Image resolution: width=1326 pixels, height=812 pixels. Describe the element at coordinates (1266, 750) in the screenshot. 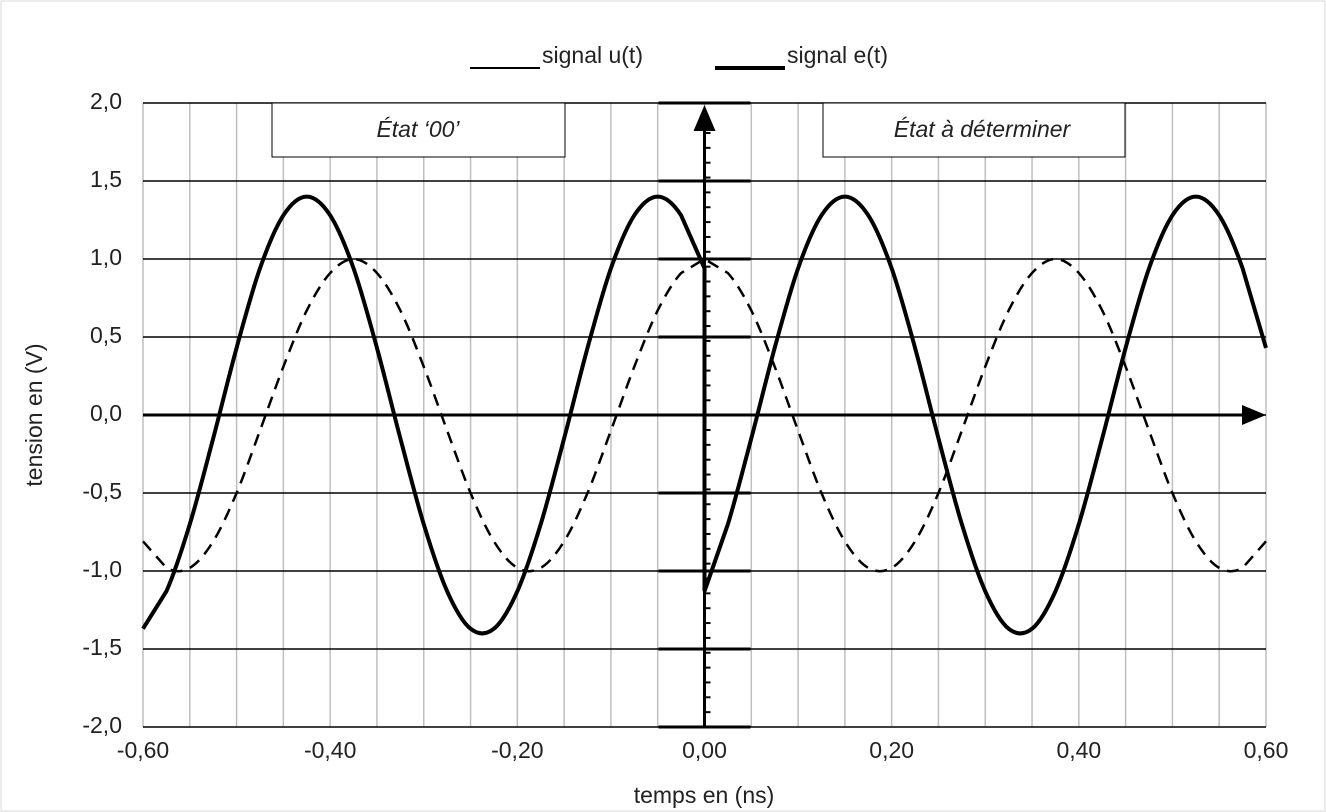

I see `x-tick-label: 0,60` at that location.